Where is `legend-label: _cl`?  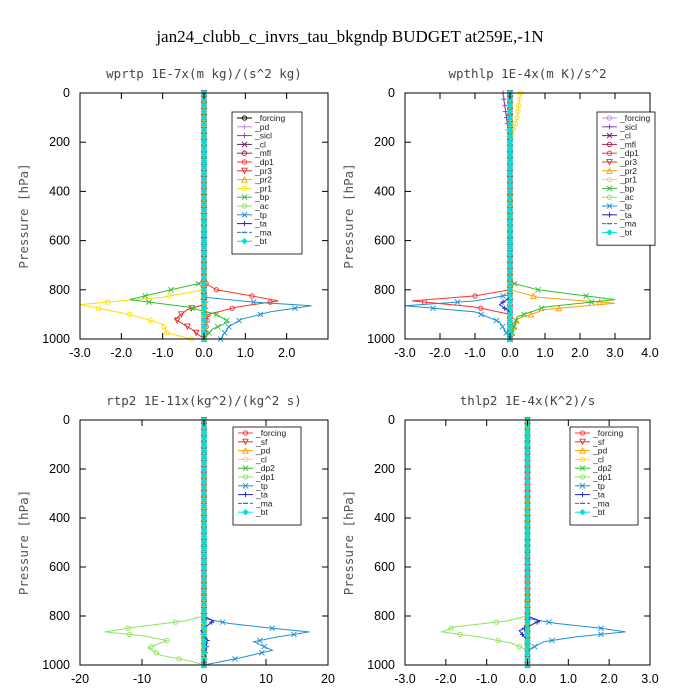
legend-label: _cl is located at coordinates (260, 144).